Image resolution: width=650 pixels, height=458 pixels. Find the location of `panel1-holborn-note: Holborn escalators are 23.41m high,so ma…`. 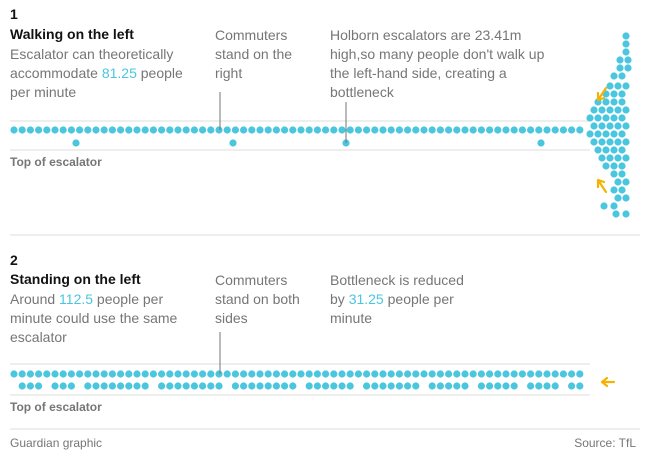

panel1-holborn-note: Holborn escalators are 23.41m high,so ma… is located at coordinates (437, 63).